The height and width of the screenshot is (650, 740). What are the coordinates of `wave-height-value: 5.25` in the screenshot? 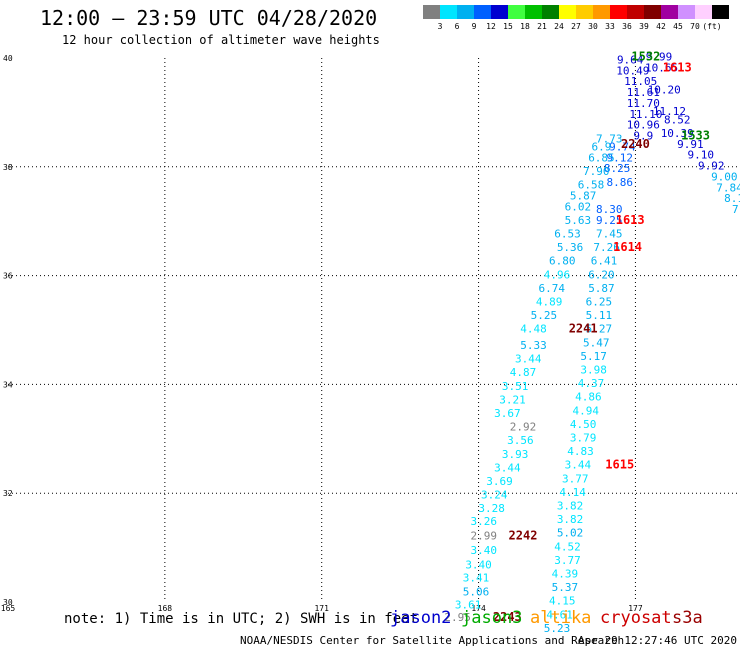 It's located at (544, 315).